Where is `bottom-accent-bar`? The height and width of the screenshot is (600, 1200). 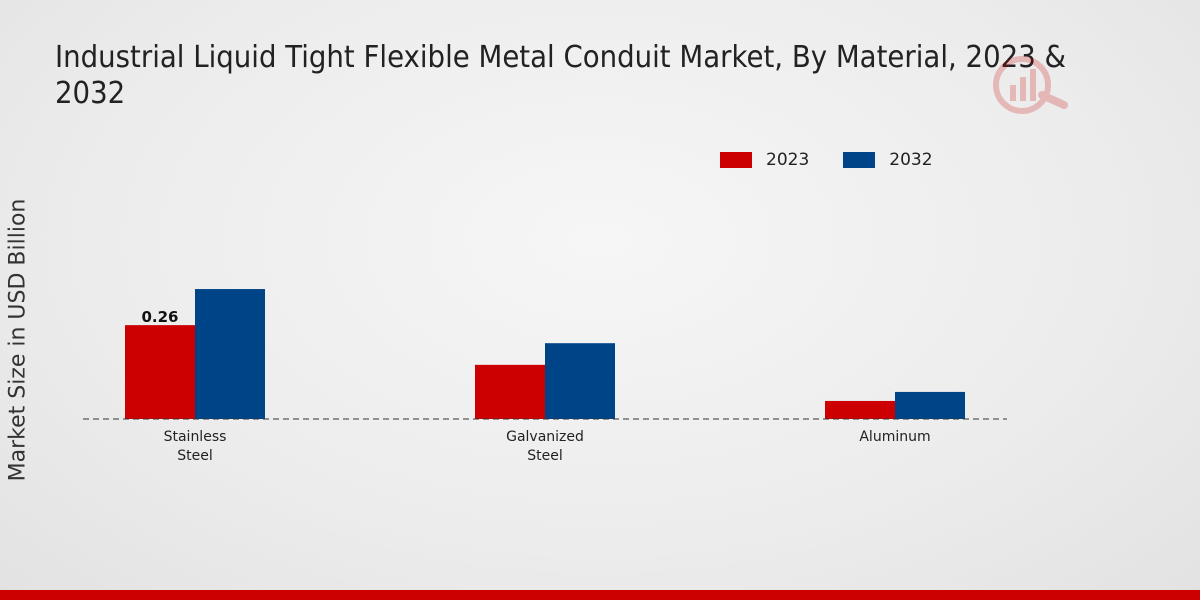 bottom-accent-bar is located at coordinates (600, 595).